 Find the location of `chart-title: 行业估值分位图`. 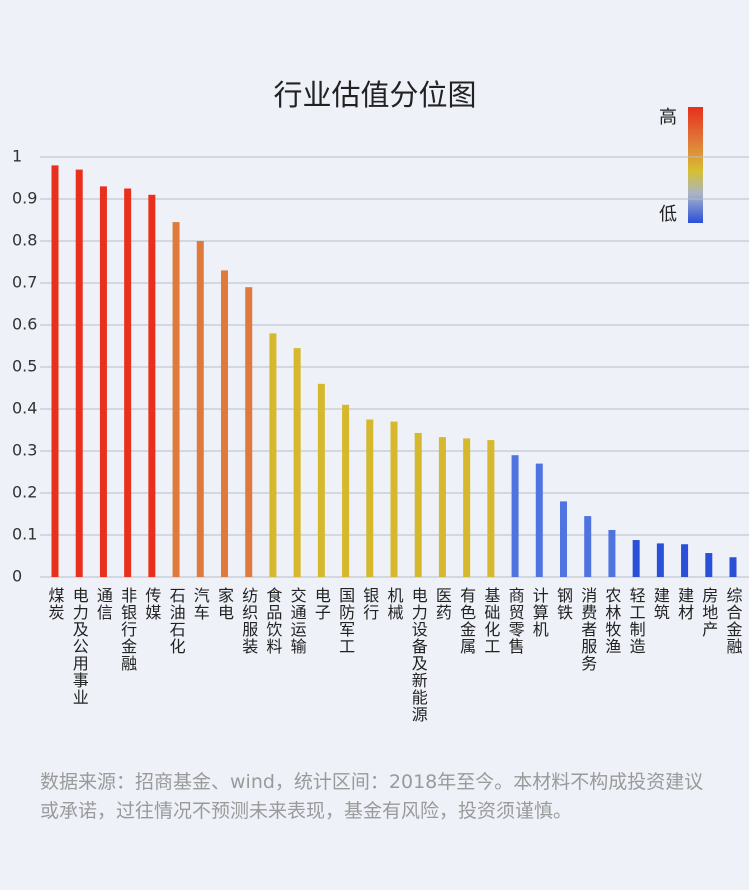

chart-title: 行业估值分位图 is located at coordinates (374, 95).